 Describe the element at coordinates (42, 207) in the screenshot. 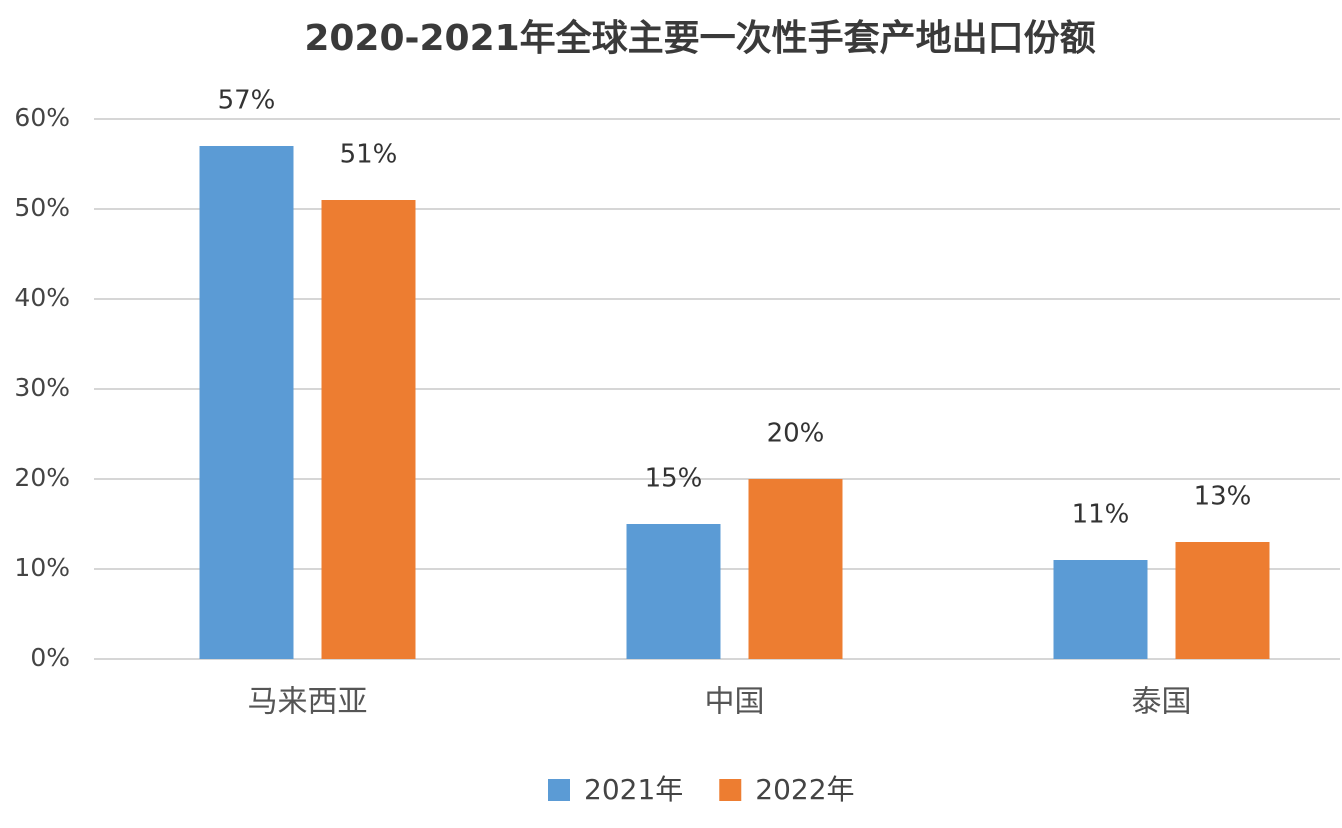

I see `y-tick-label: 50%` at that location.